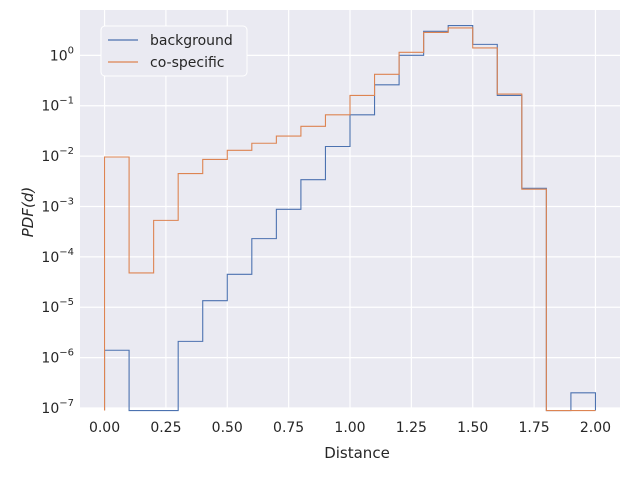  Describe the element at coordinates (66, 151) in the screenshot. I see `y-tick-exponent: −2` at that location.